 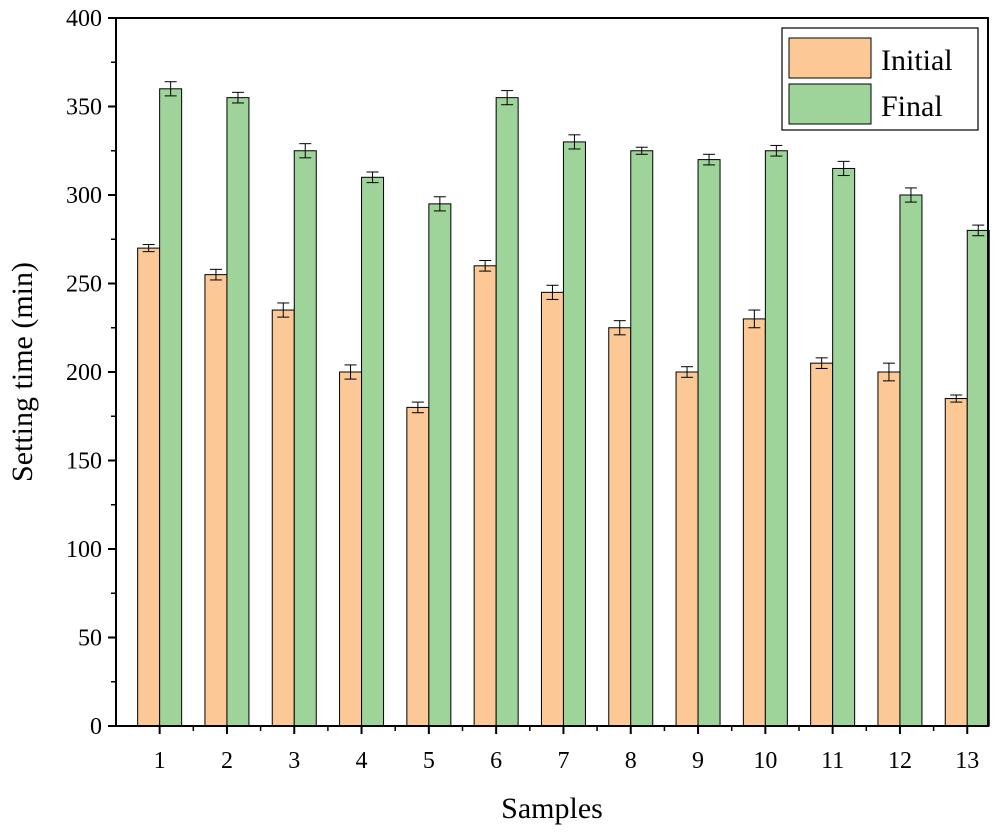 I want to click on y-tick-label: 0, so click(x=96, y=727).